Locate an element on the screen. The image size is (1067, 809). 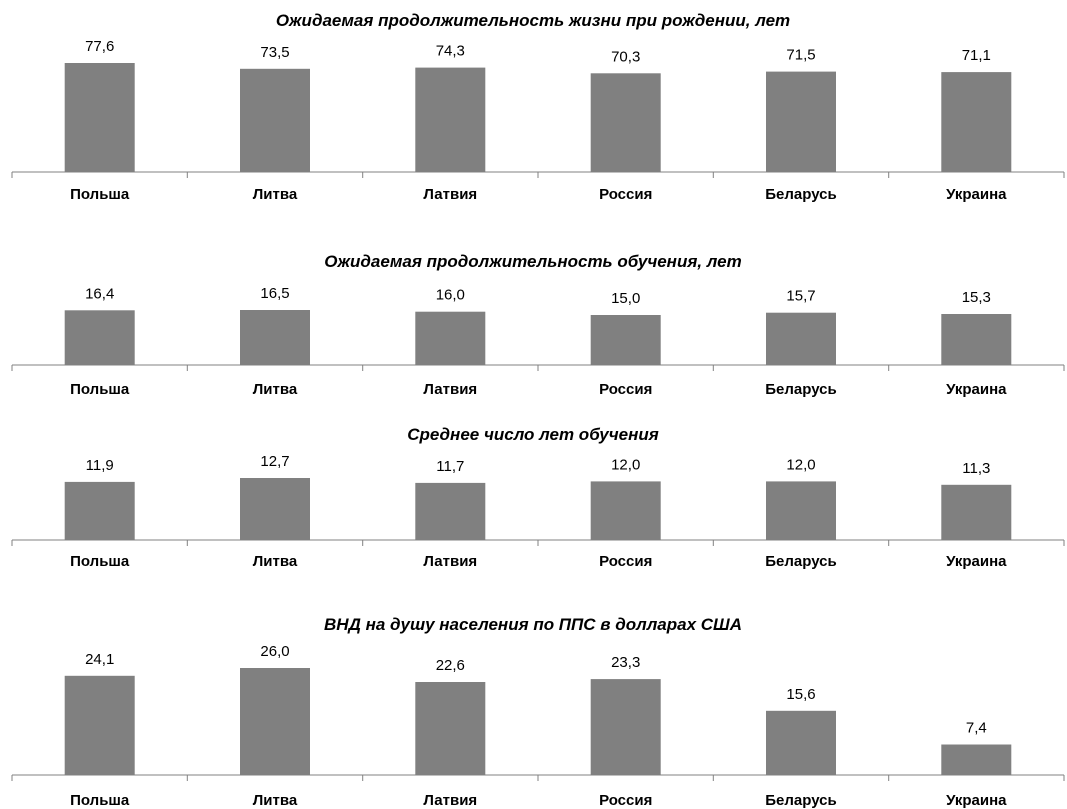
data-label: 16,5 is located at coordinates (274, 293).